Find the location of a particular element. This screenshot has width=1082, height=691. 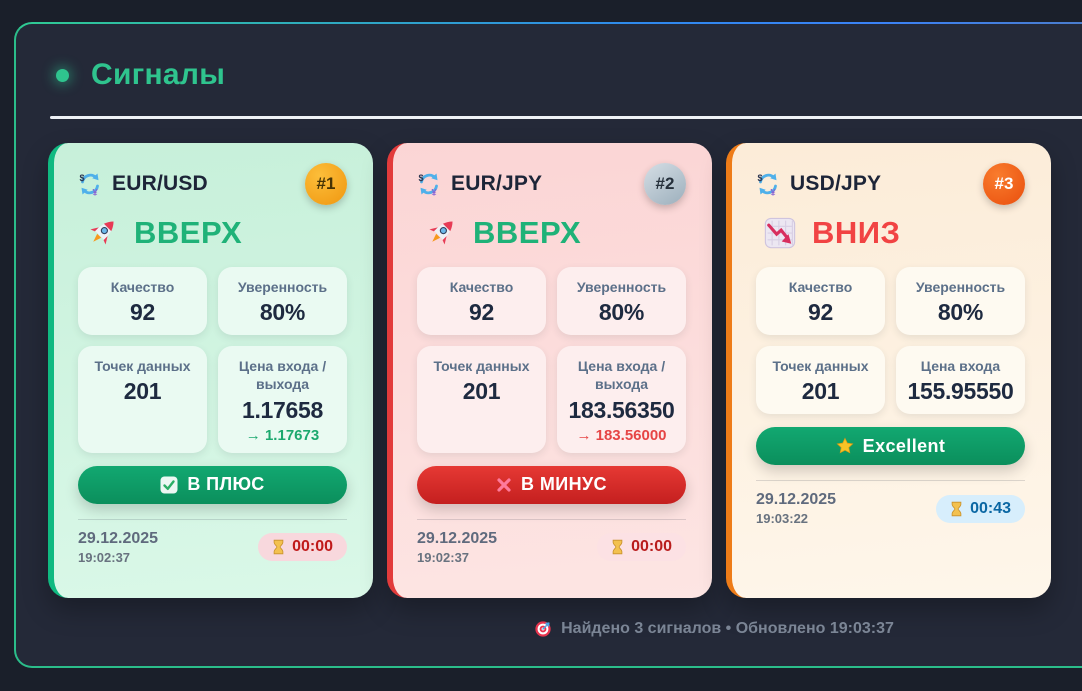

panel-header: Сигналы is located at coordinates (549, 58).